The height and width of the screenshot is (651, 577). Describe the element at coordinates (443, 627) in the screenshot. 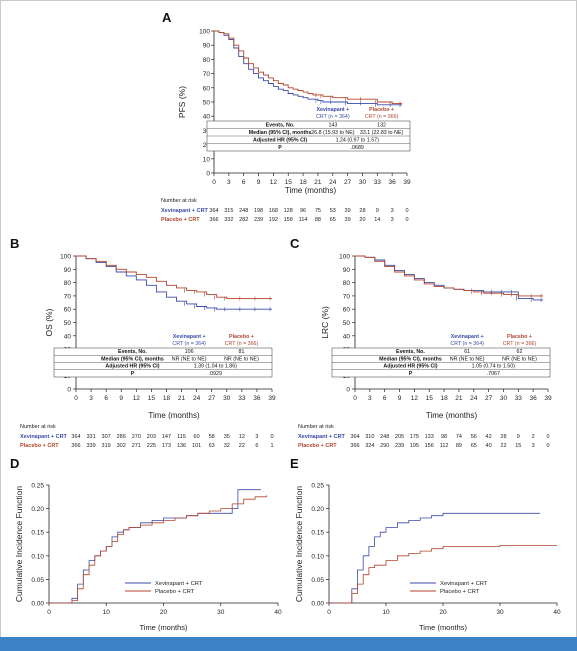

I see `x-axis-label: Time (months)` at that location.